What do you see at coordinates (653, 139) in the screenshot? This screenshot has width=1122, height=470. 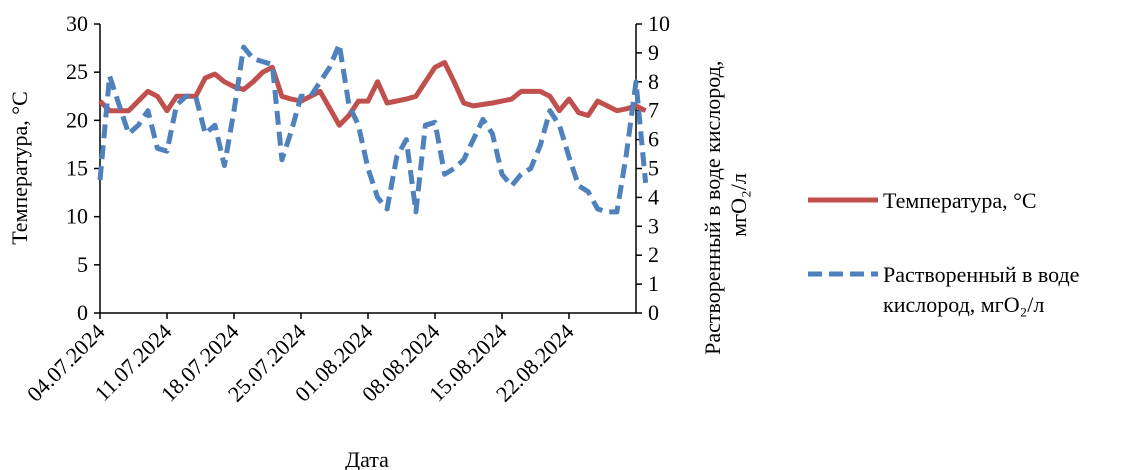 I see `right-y-tick-label: 6` at bounding box center [653, 139].